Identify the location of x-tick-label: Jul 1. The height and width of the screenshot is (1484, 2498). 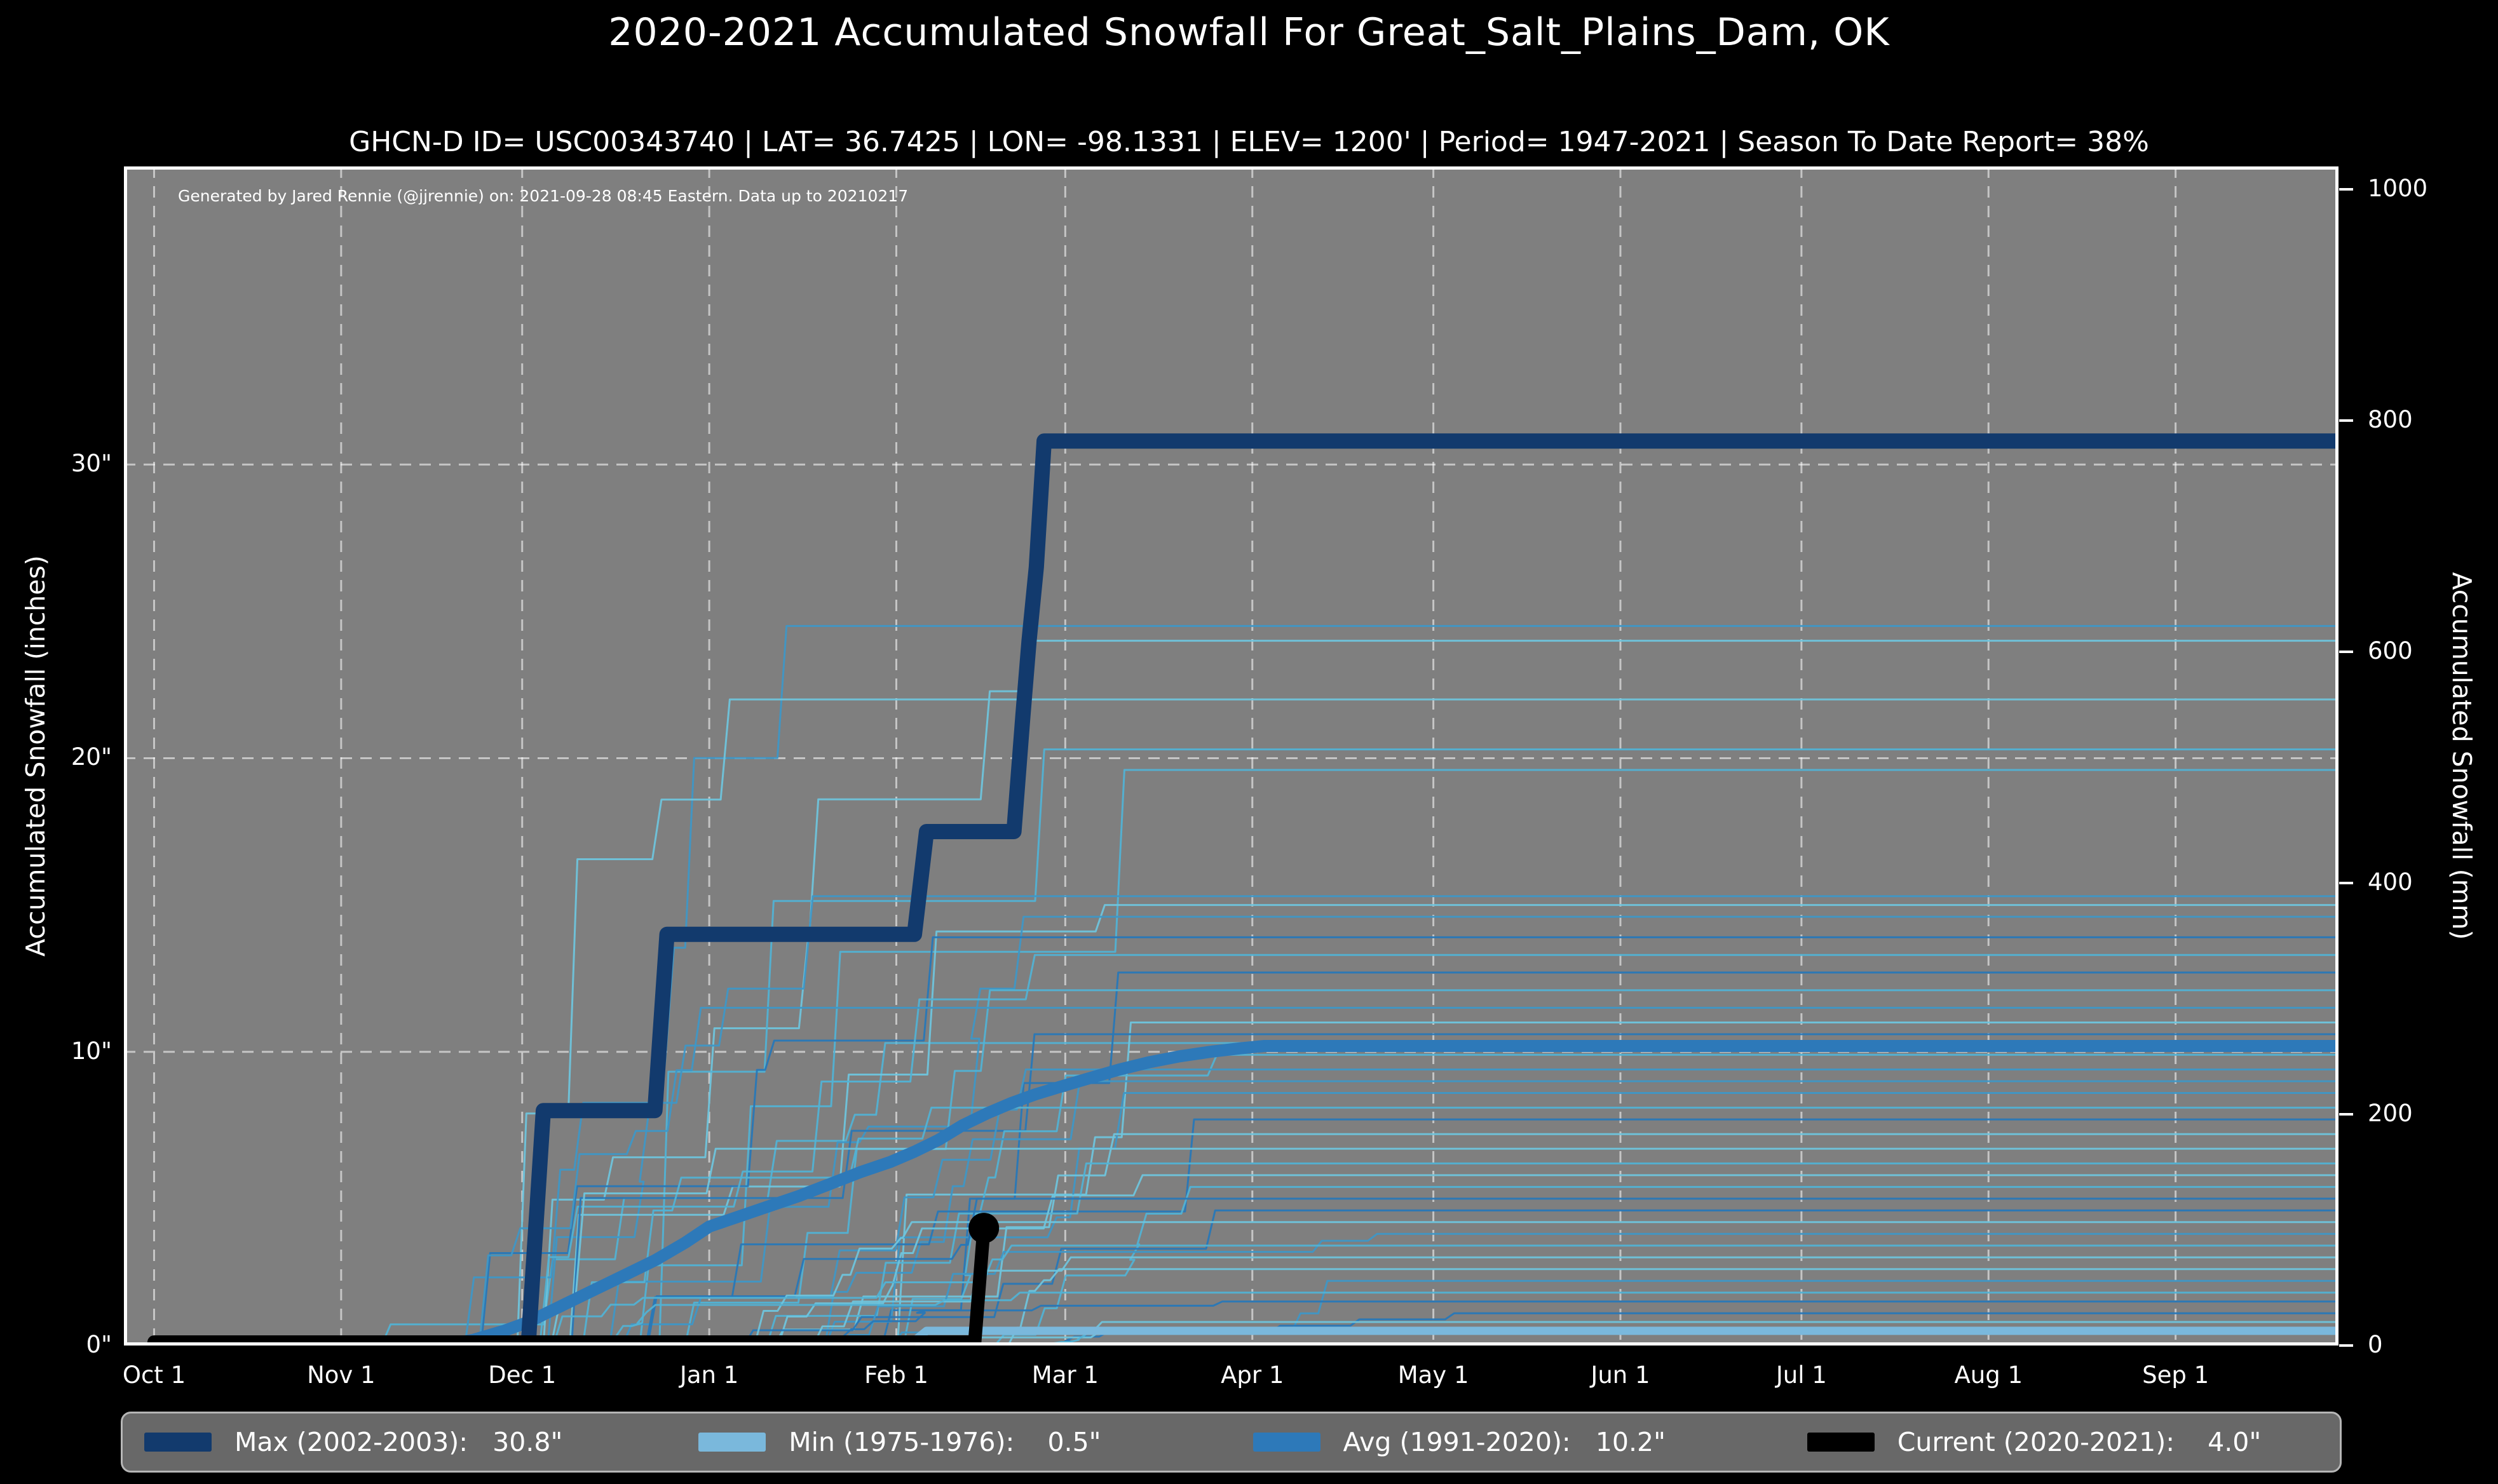
(1801, 1375).